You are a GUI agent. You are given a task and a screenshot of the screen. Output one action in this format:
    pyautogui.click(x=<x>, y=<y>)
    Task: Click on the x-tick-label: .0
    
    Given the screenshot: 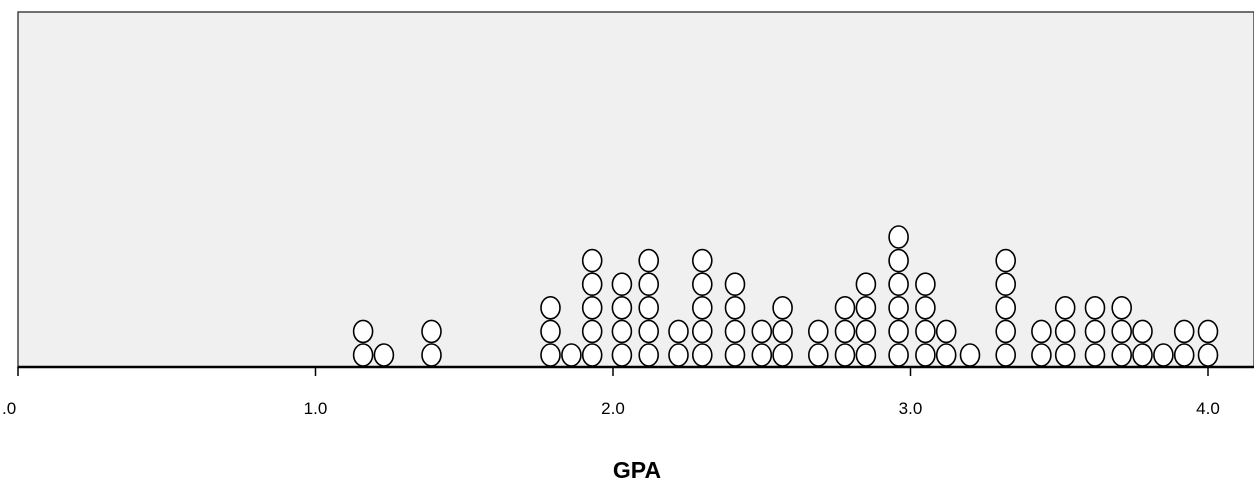 What is the action you would take?
    pyautogui.click(x=9, y=408)
    